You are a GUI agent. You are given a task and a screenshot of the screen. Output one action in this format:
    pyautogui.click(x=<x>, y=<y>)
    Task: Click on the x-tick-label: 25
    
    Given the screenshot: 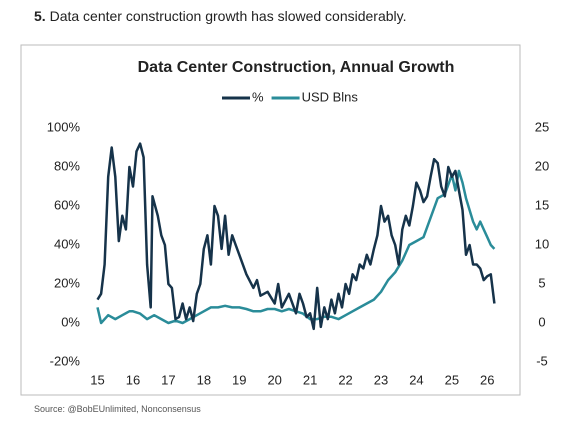 What is the action you would take?
    pyautogui.click(x=452, y=379)
    